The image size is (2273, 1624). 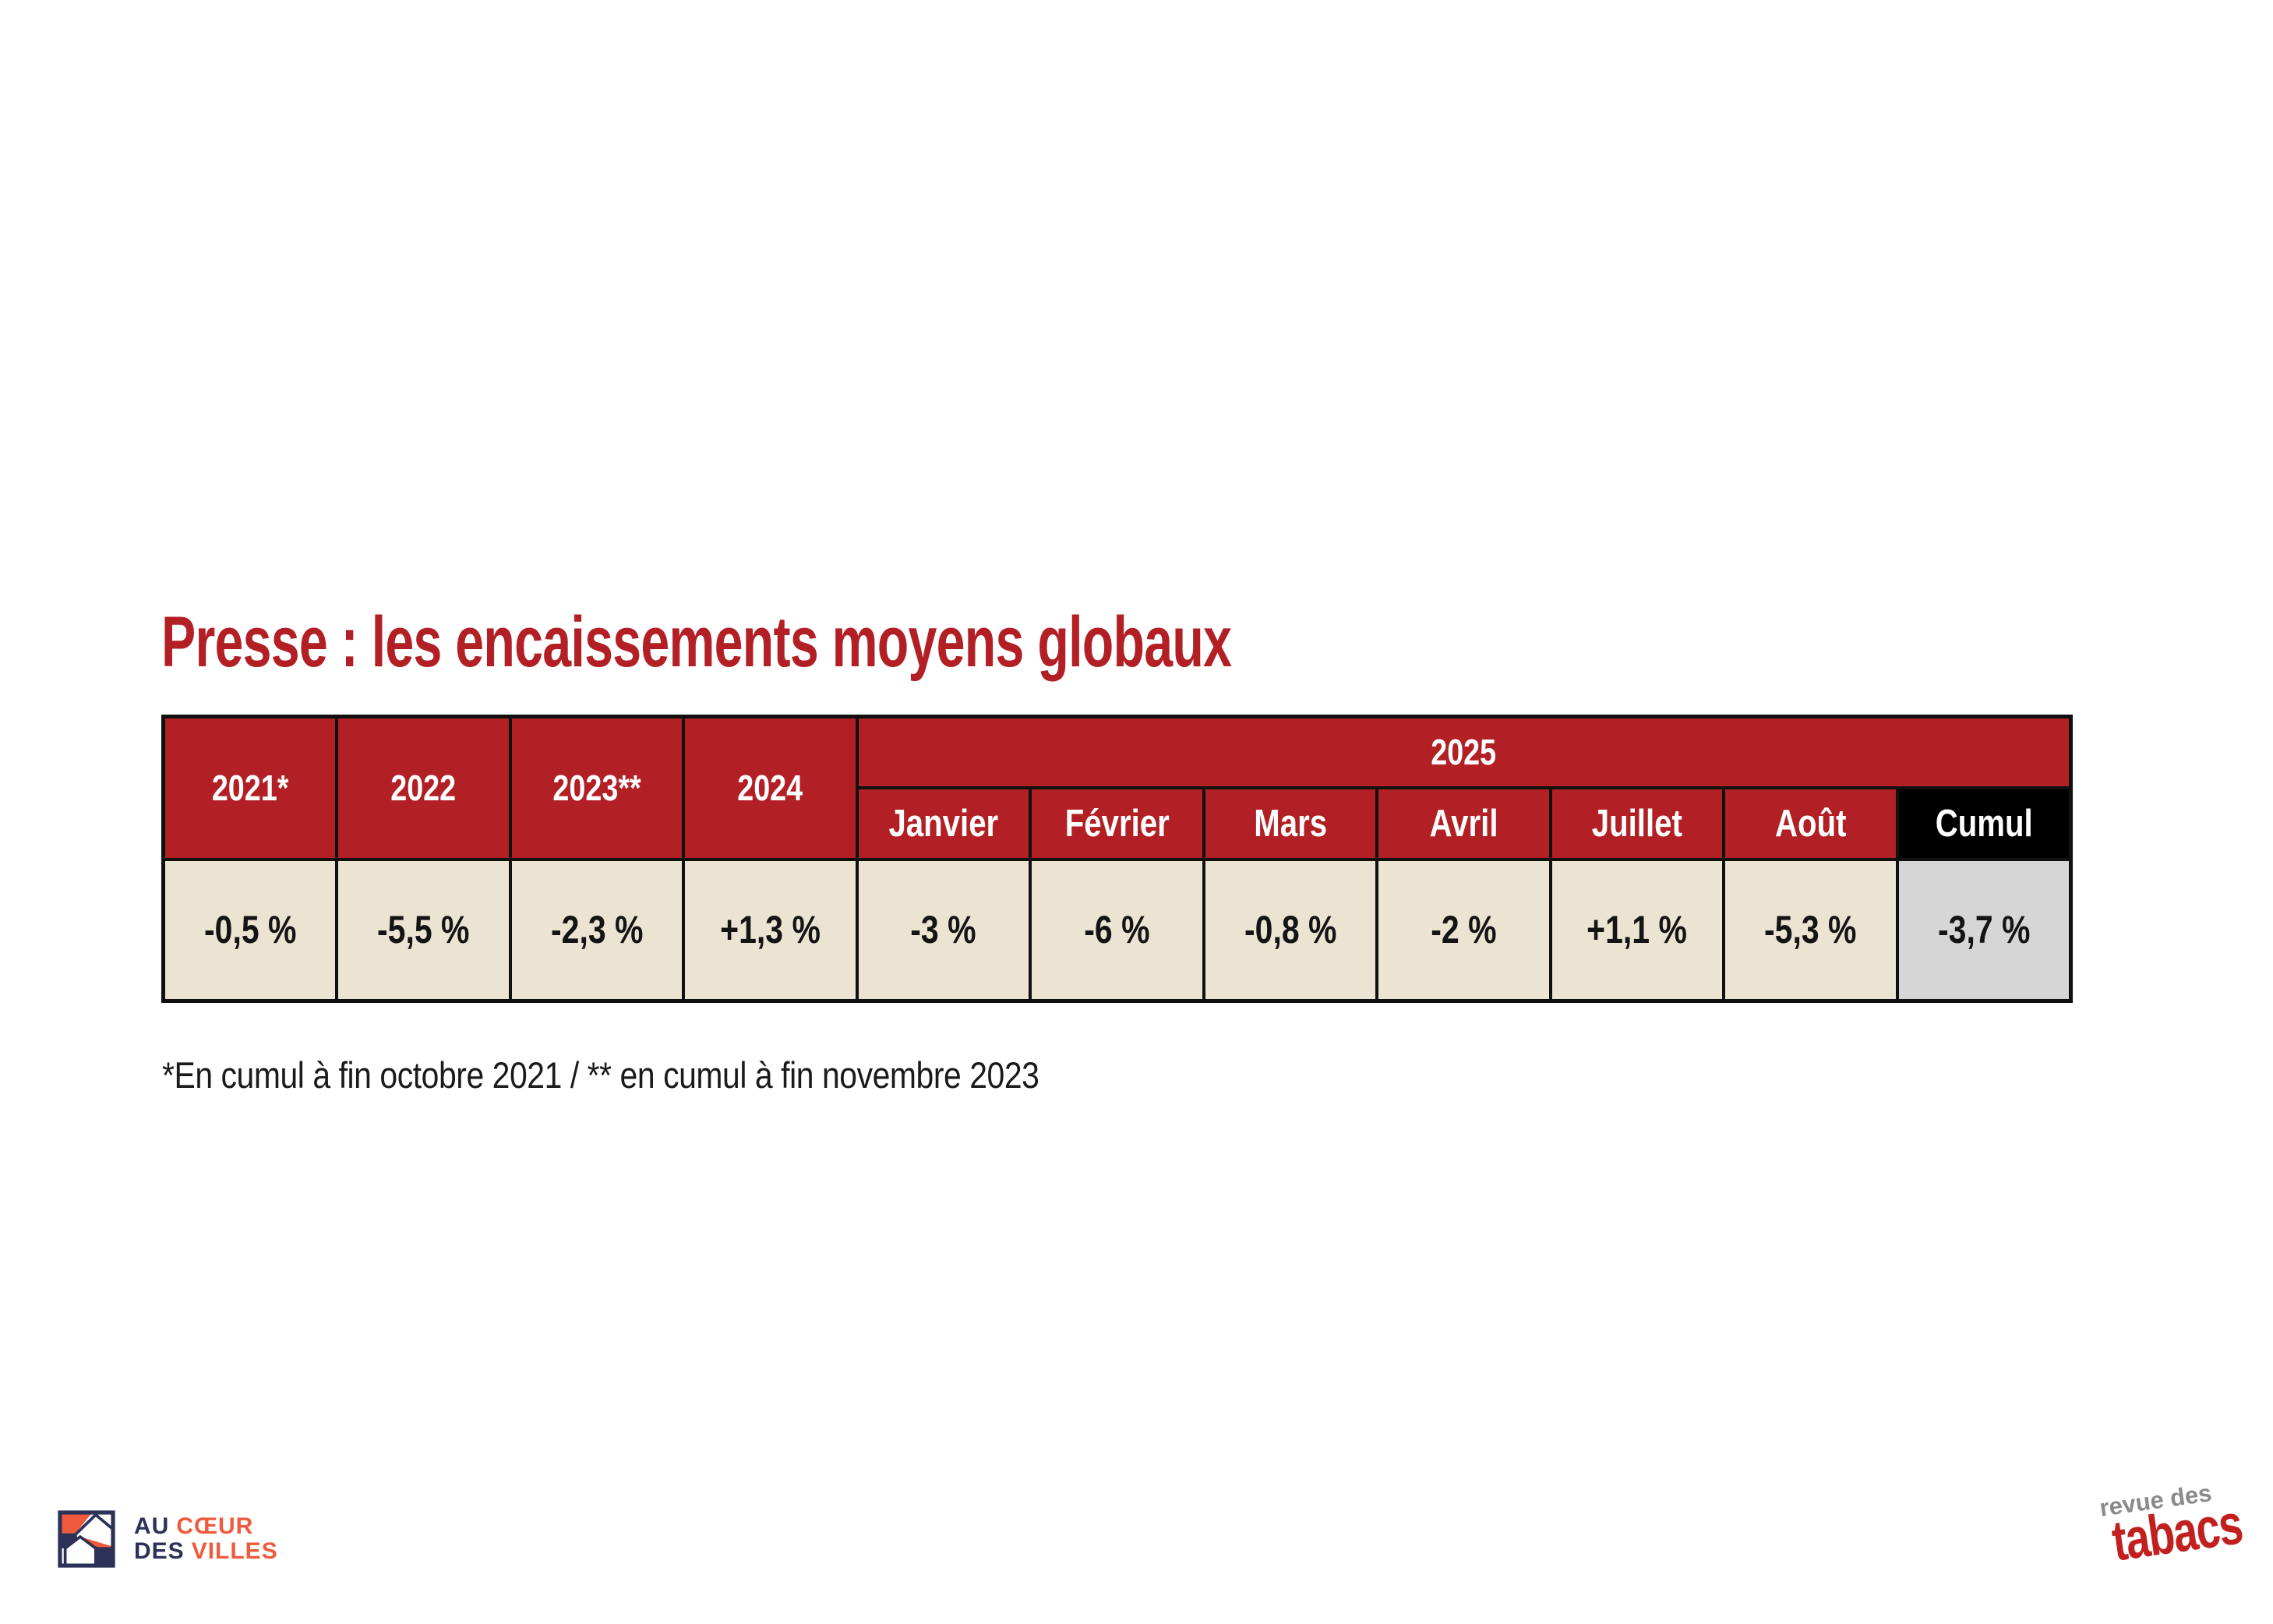 I want to click on month-header-juillet: Juillet, so click(x=1637, y=823).